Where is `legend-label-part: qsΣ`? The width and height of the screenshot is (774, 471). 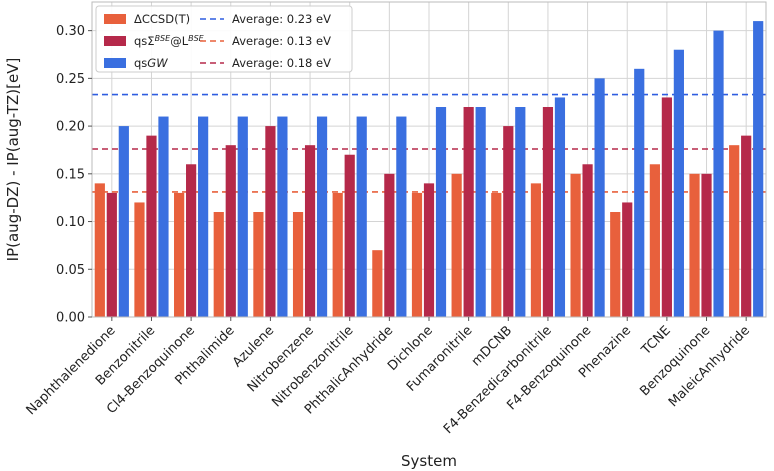 legend-label-part: qsΣ is located at coordinates (144, 41).